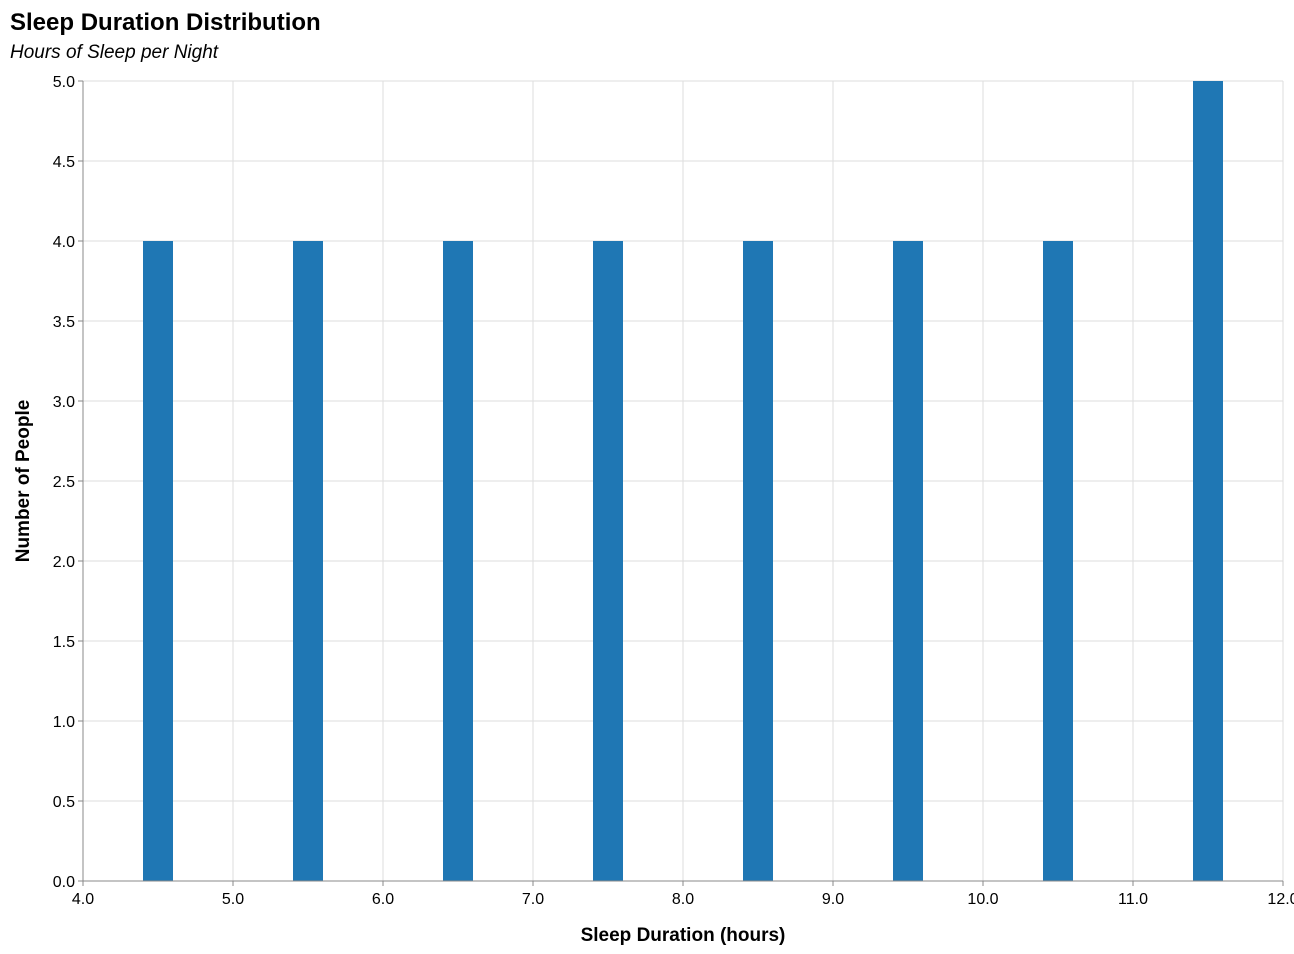 Image resolution: width=1294 pixels, height=954 pixels. I want to click on y-tick-label: 4.5, so click(64, 162).